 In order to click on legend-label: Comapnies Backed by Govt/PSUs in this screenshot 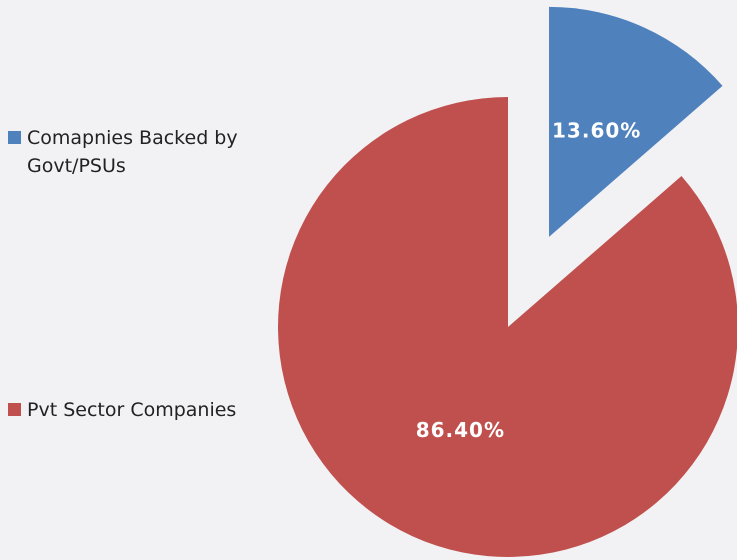, I will do `click(132, 152)`.